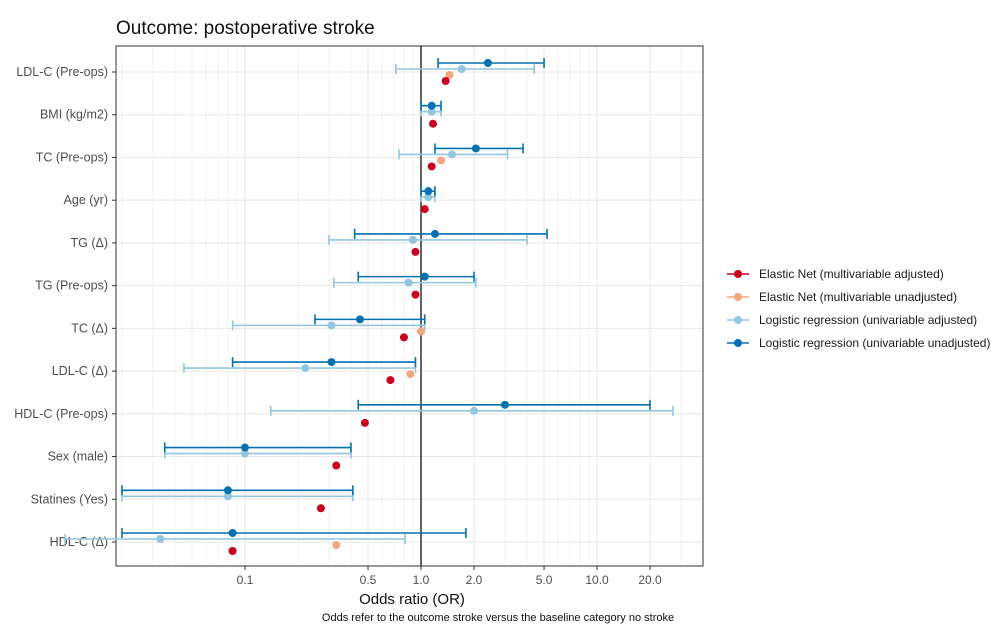 This screenshot has width=1005, height=624. What do you see at coordinates (86, 200) in the screenshot?
I see `y-tick-label: Age (yr)` at bounding box center [86, 200].